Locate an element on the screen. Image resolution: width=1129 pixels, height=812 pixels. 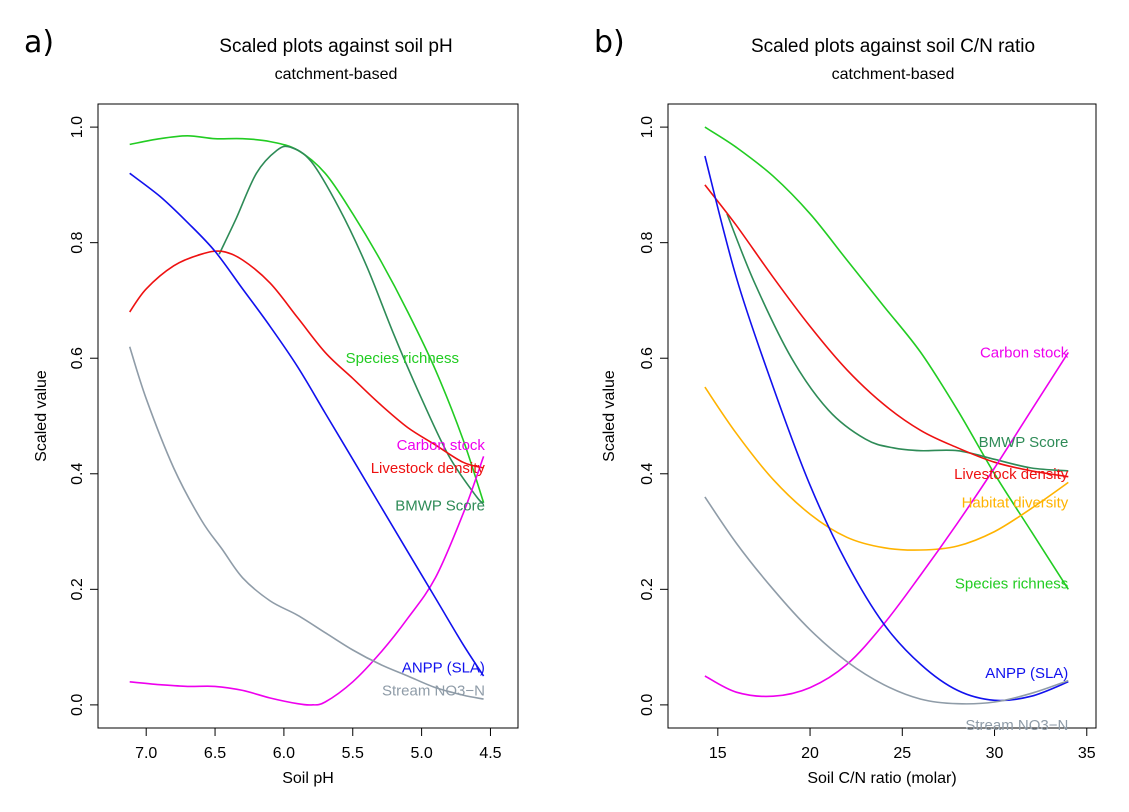
panel-b-y-tick-label: 0.6 is located at coordinates (647, 358).